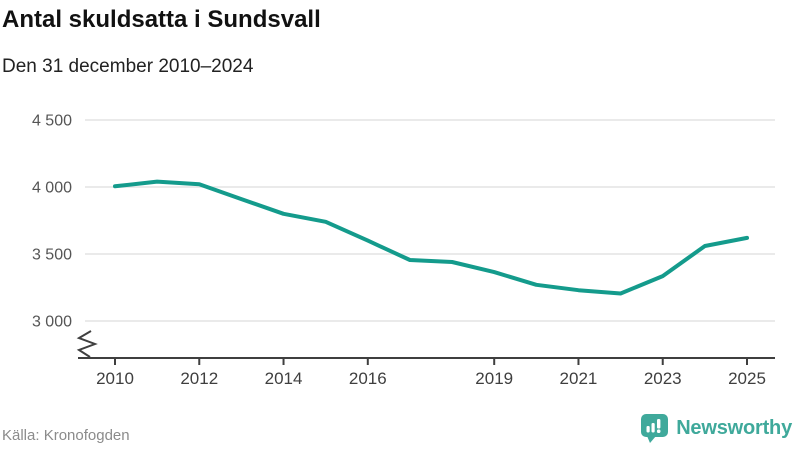  Describe the element at coordinates (52, 188) in the screenshot. I see `y-axis-tick-label: 4 000` at that location.